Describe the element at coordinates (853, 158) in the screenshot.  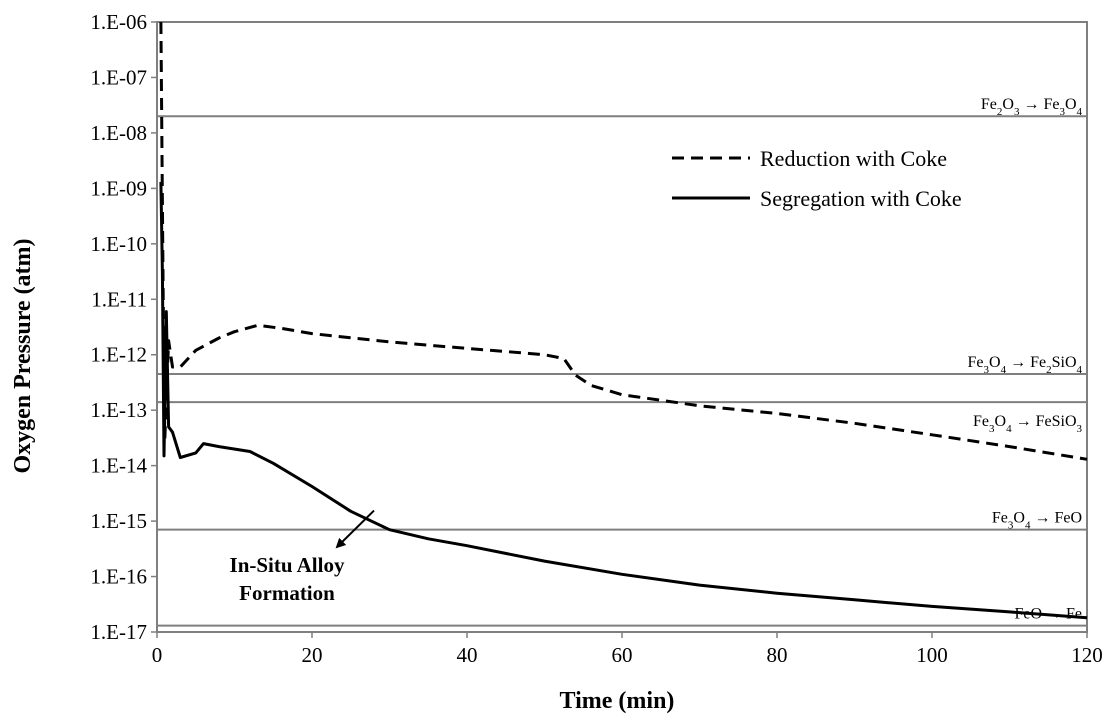
I see `legend-label: Reduction with Coke` at that location.